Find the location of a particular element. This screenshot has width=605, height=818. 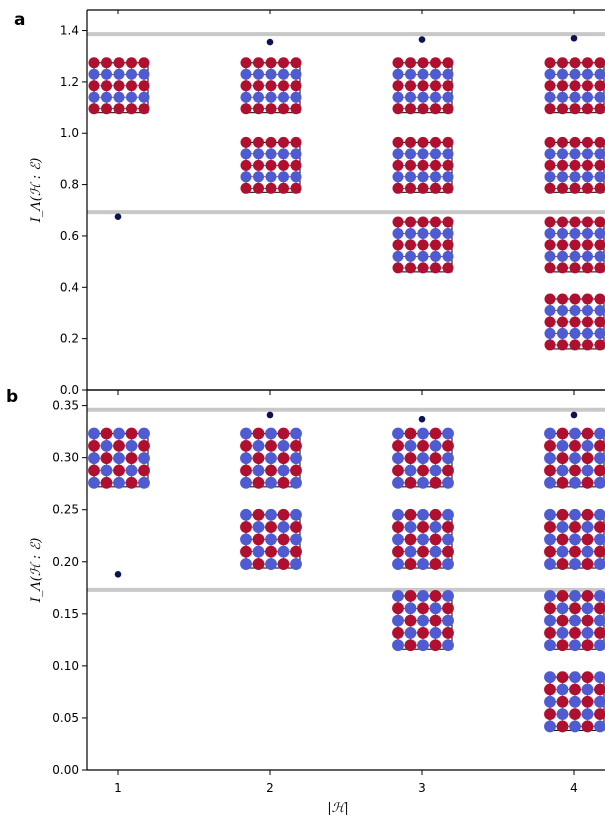

y-tick-label: 0.10 is located at coordinates (65, 666).